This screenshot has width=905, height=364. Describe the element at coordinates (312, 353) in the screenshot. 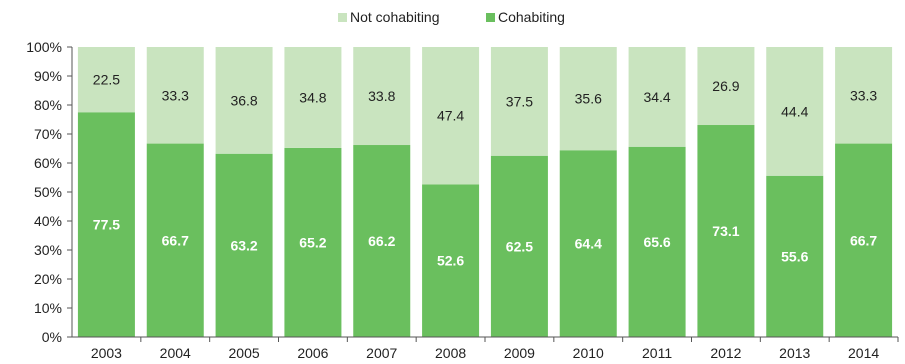

I see `x-tick-label: 2006` at that location.